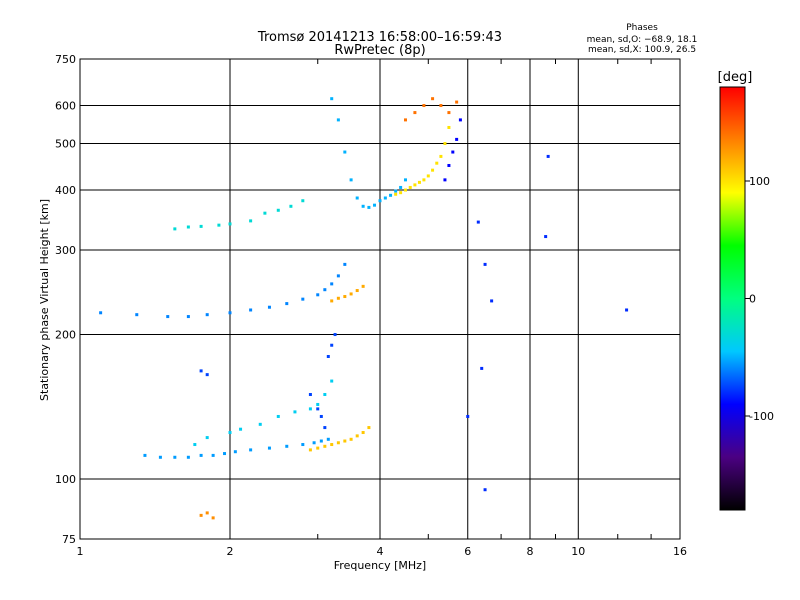 This screenshot has height=600, width=800. I want to click on x-tick-label: 8, so click(530, 551).